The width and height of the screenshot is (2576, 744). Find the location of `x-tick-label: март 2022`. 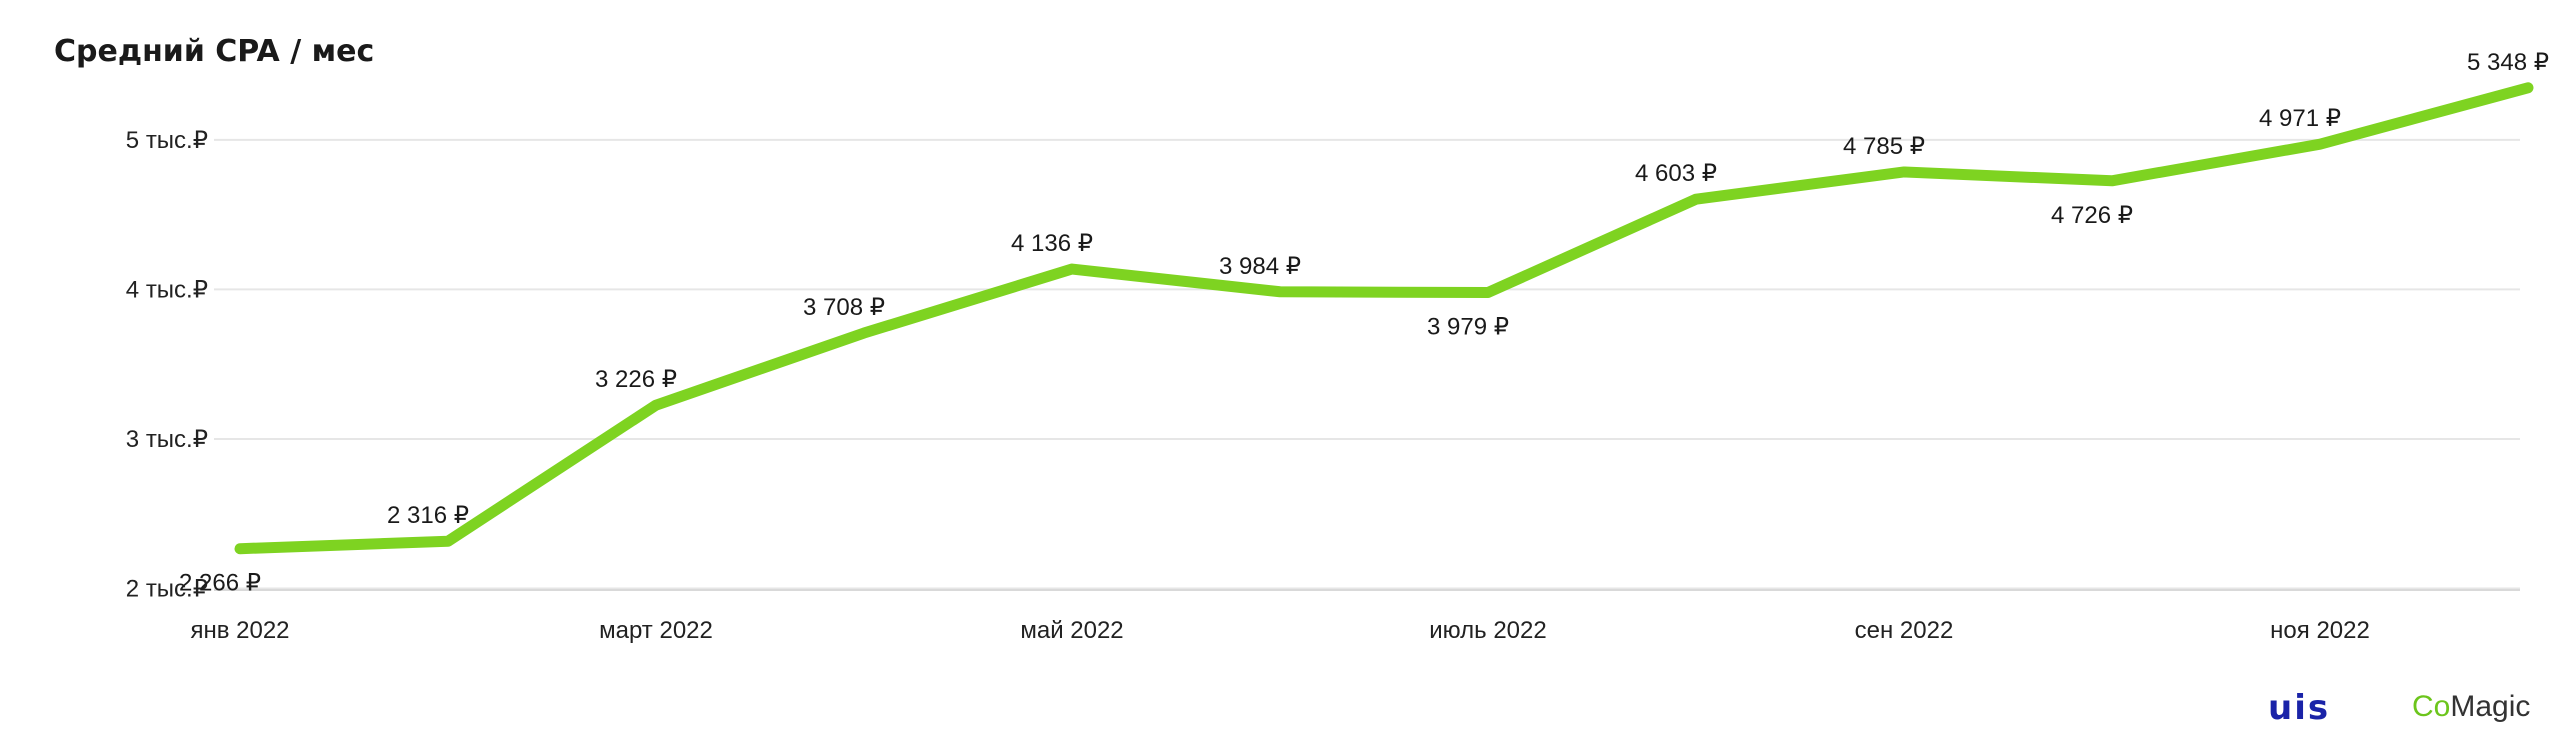

x-tick-label: март 2022 is located at coordinates (656, 630).